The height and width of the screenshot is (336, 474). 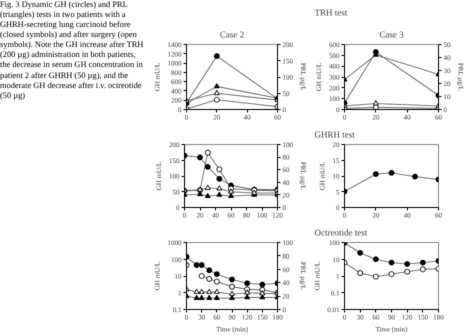 I want to click on chart-subtitle: TRH test, so click(x=331, y=13).